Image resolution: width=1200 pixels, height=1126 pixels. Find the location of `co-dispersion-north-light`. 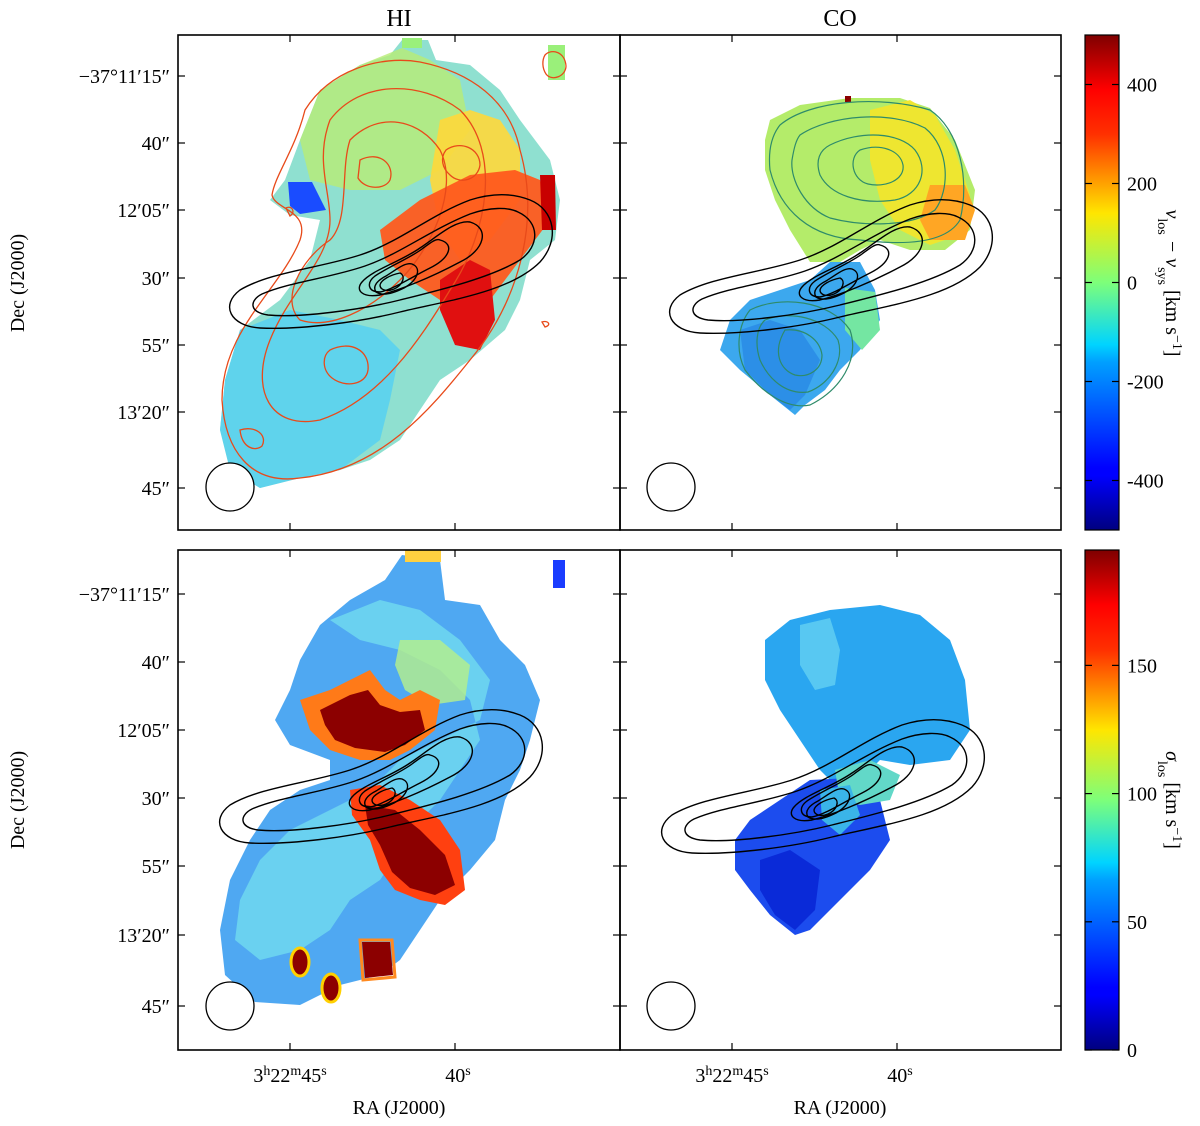

co-dispersion-north-light is located at coordinates (820, 654).